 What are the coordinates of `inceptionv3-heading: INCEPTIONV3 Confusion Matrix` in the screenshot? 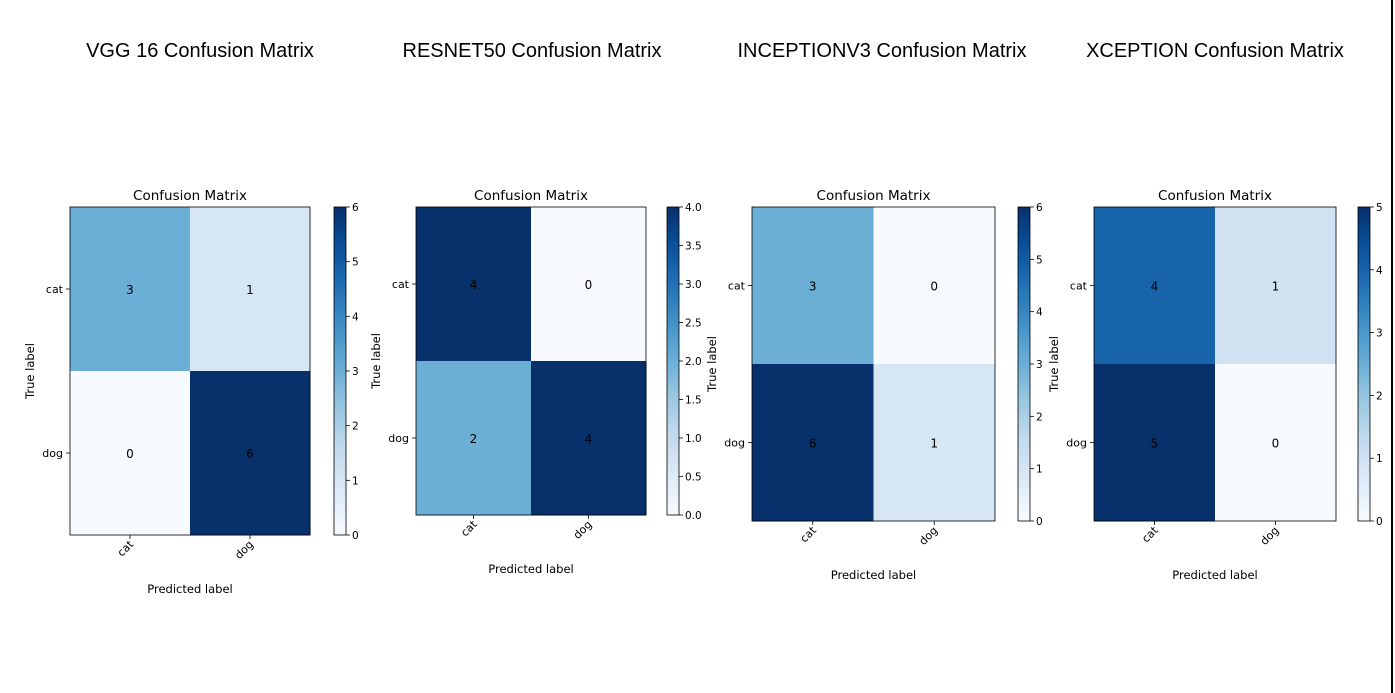 It's located at (882, 51).